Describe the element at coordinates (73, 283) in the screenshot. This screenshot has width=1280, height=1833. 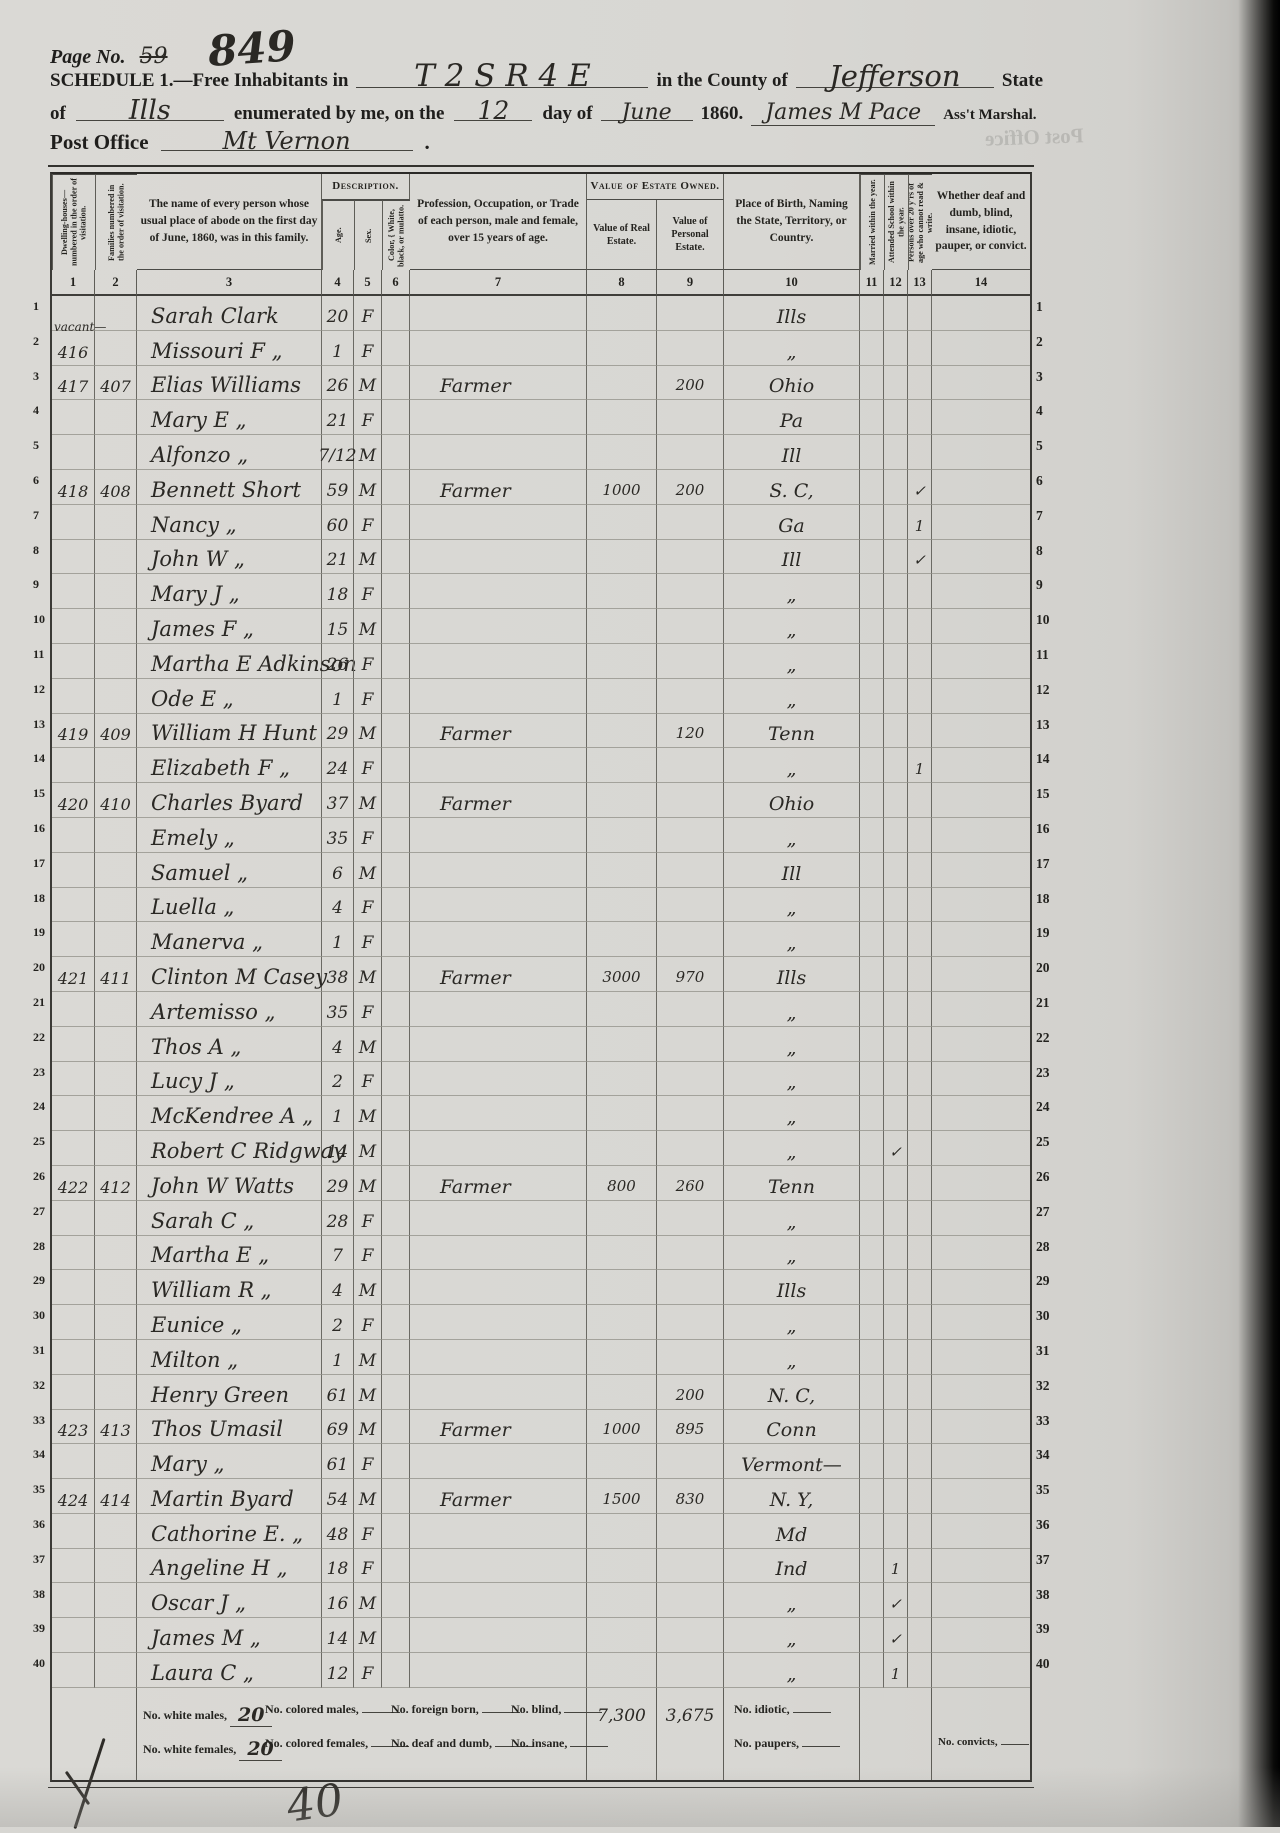
I see `column-number: 1` at that location.